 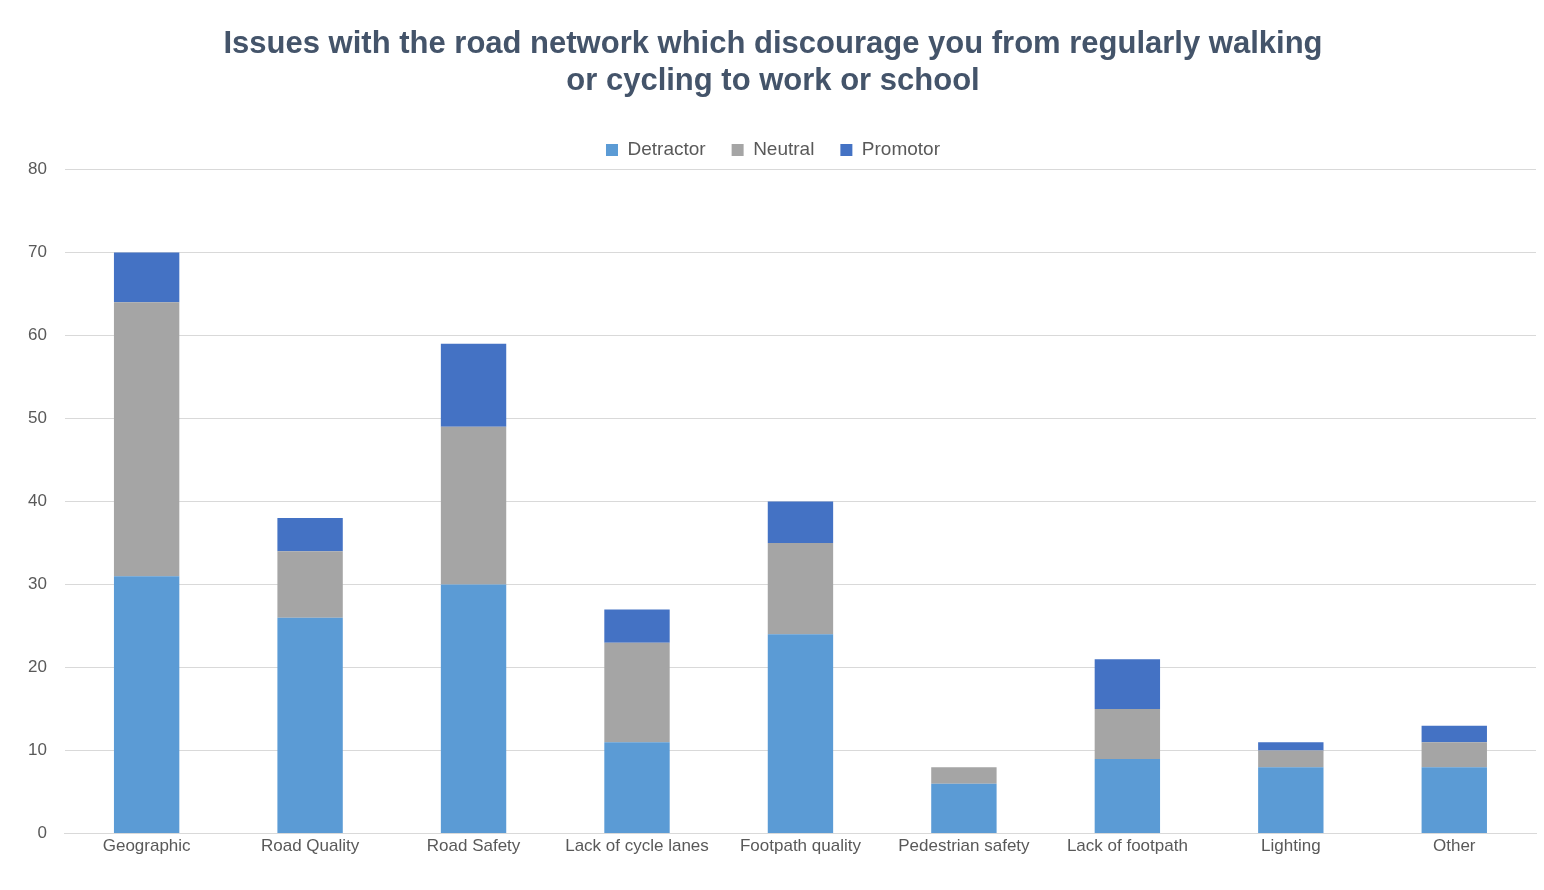 What do you see at coordinates (42, 833) in the screenshot?
I see `y-tick-label: 0` at bounding box center [42, 833].